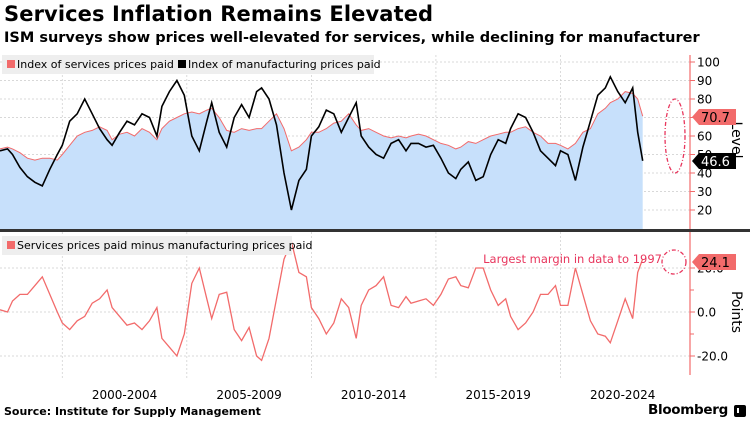 The width and height of the screenshot is (750, 422). What do you see at coordinates (182, 64) in the screenshot?
I see `legend-swatch-manufacturing` at bounding box center [182, 64].